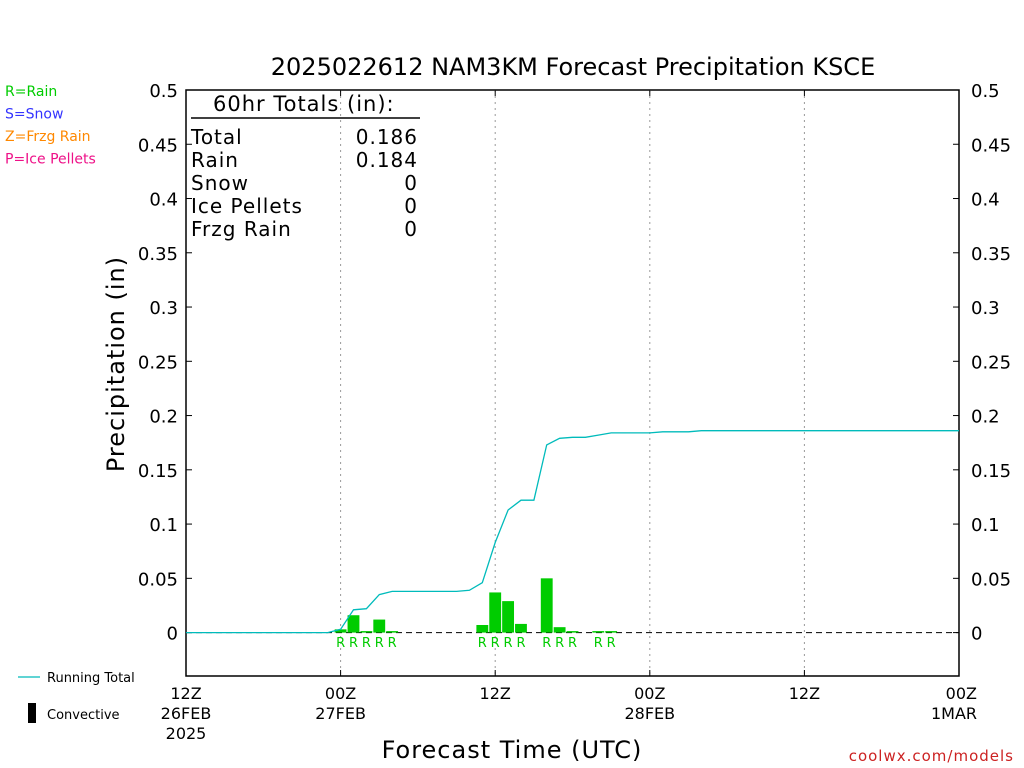  I want to click on totals-header: 60hr Totals (in):, so click(304, 104).